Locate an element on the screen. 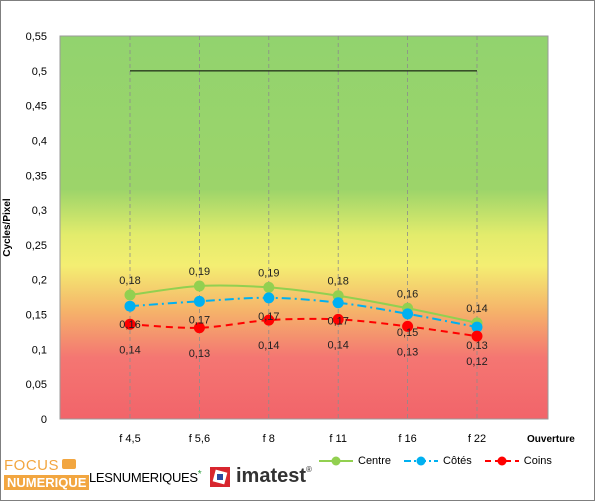  lesnumeriques-logo: LESNUMERIQUES* is located at coordinates (145, 477).